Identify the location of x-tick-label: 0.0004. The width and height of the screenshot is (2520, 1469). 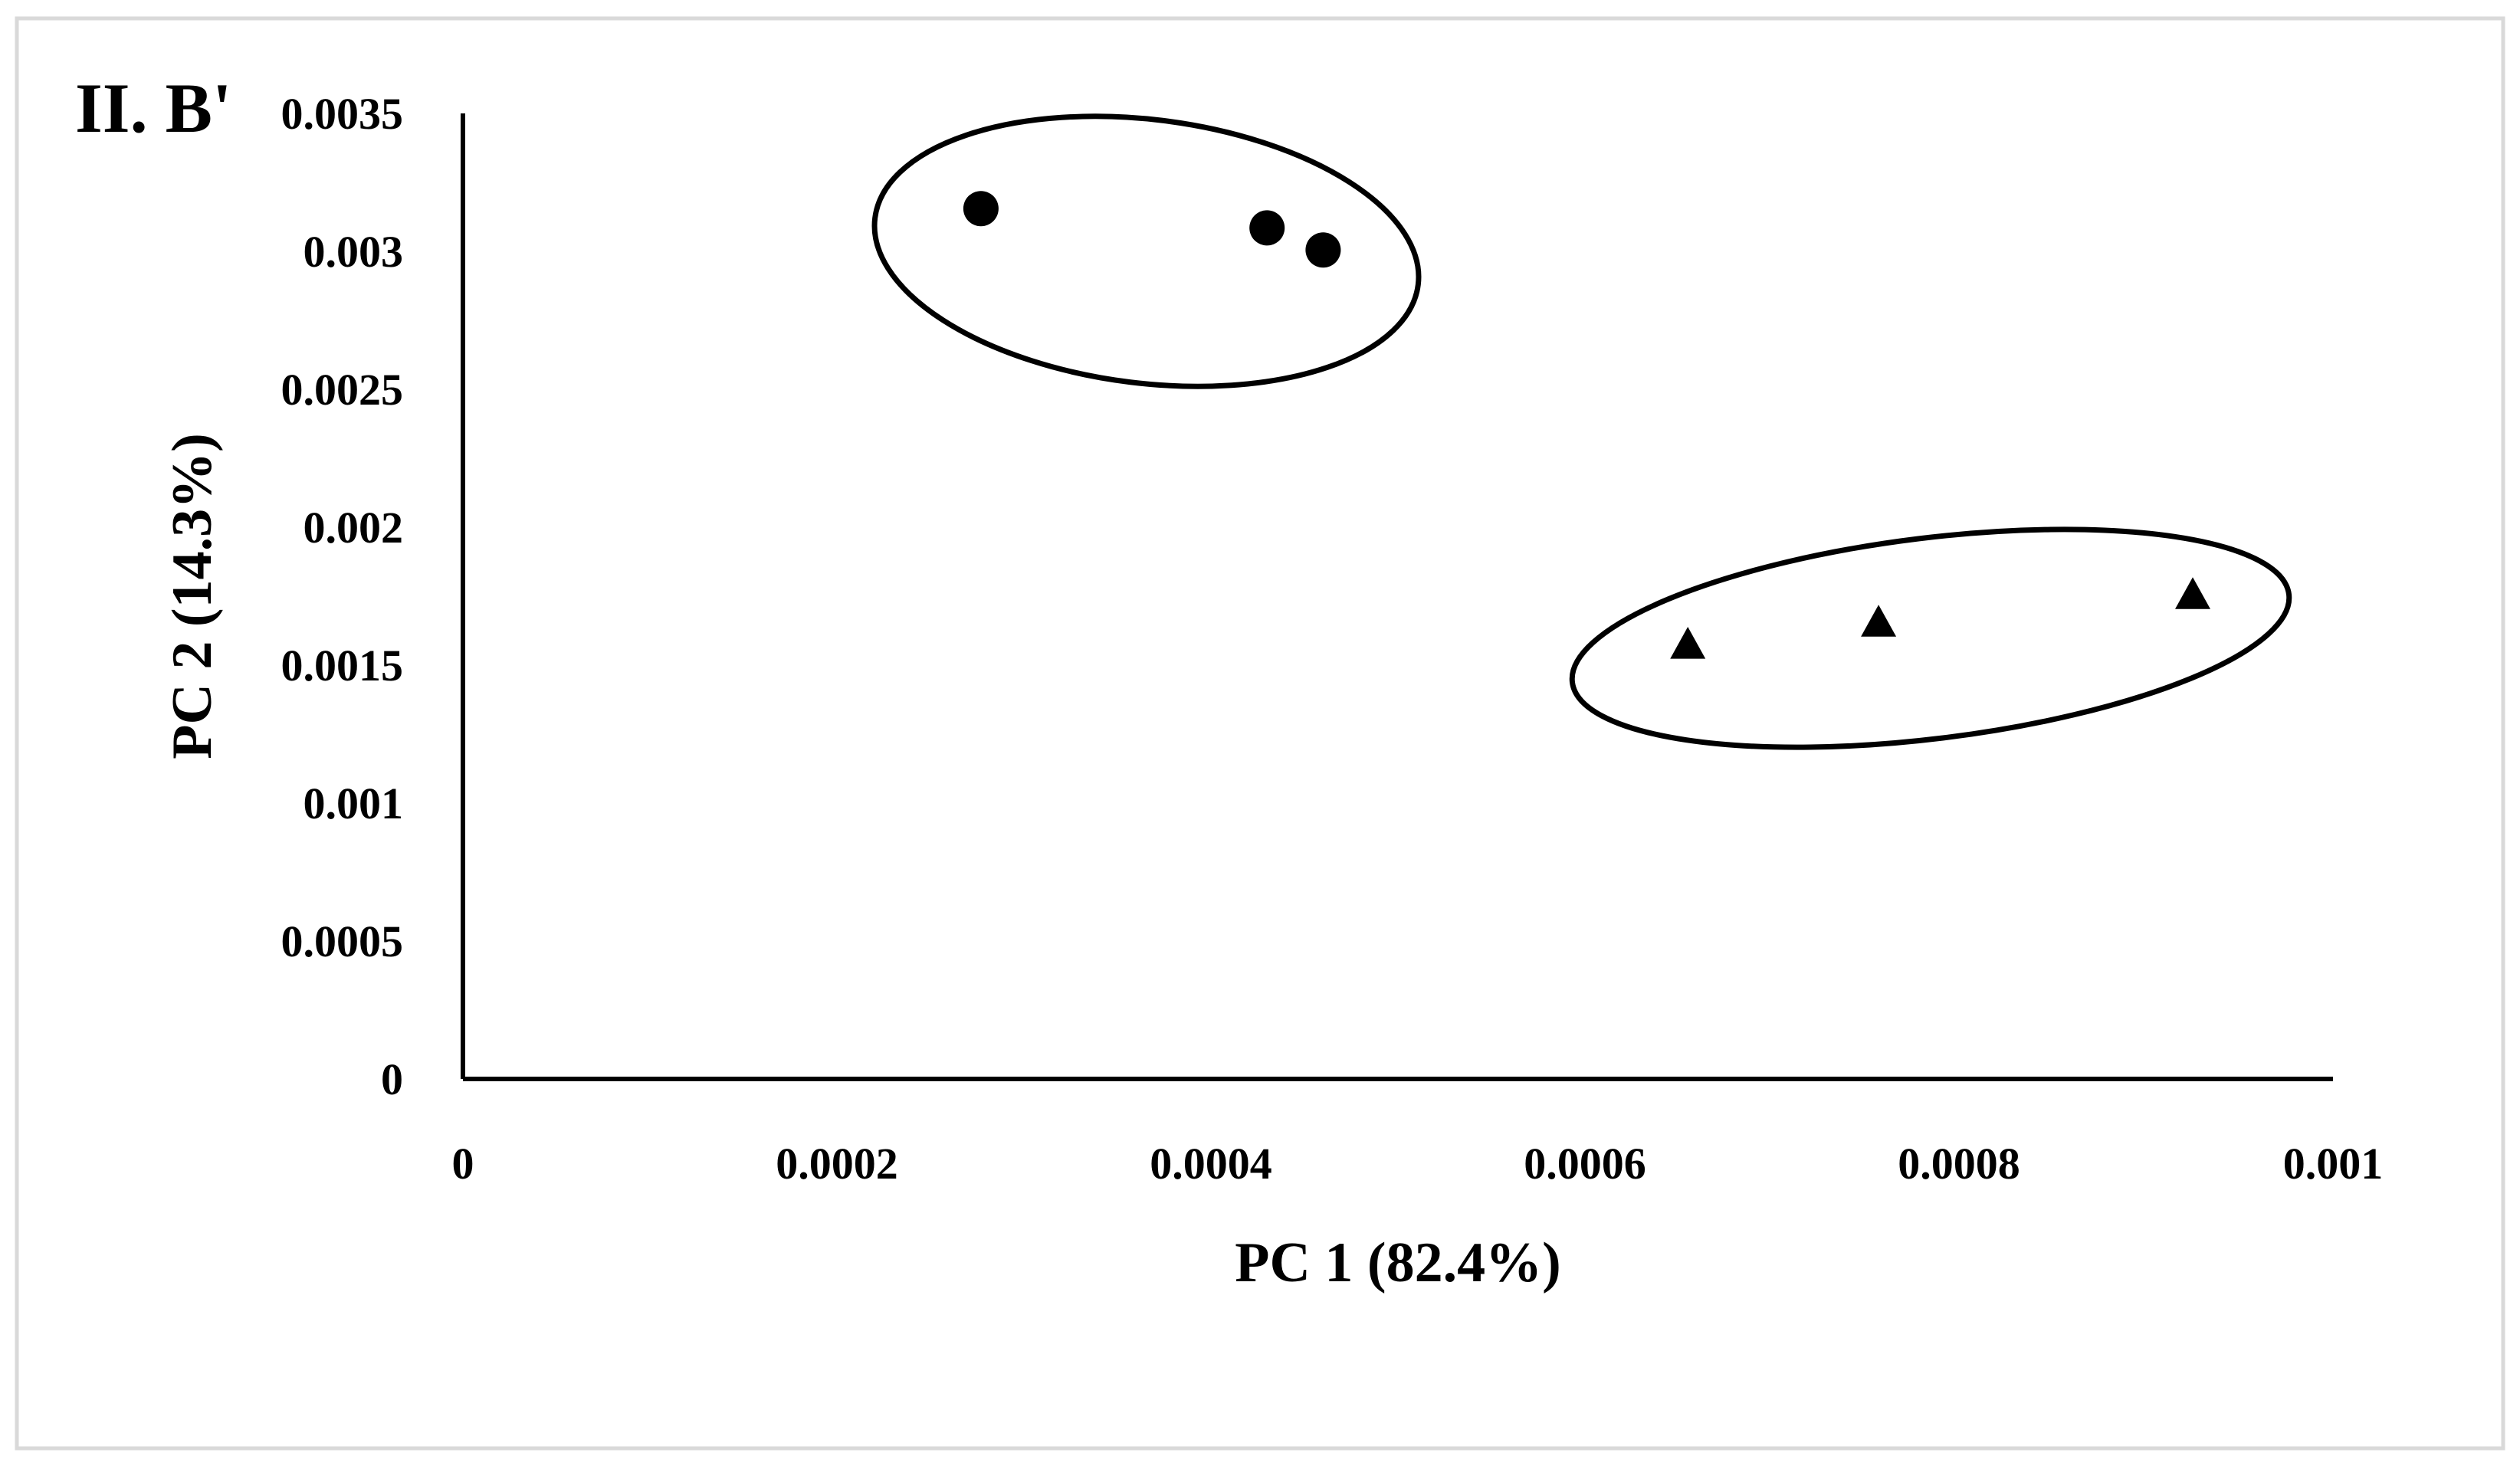
(1211, 1164).